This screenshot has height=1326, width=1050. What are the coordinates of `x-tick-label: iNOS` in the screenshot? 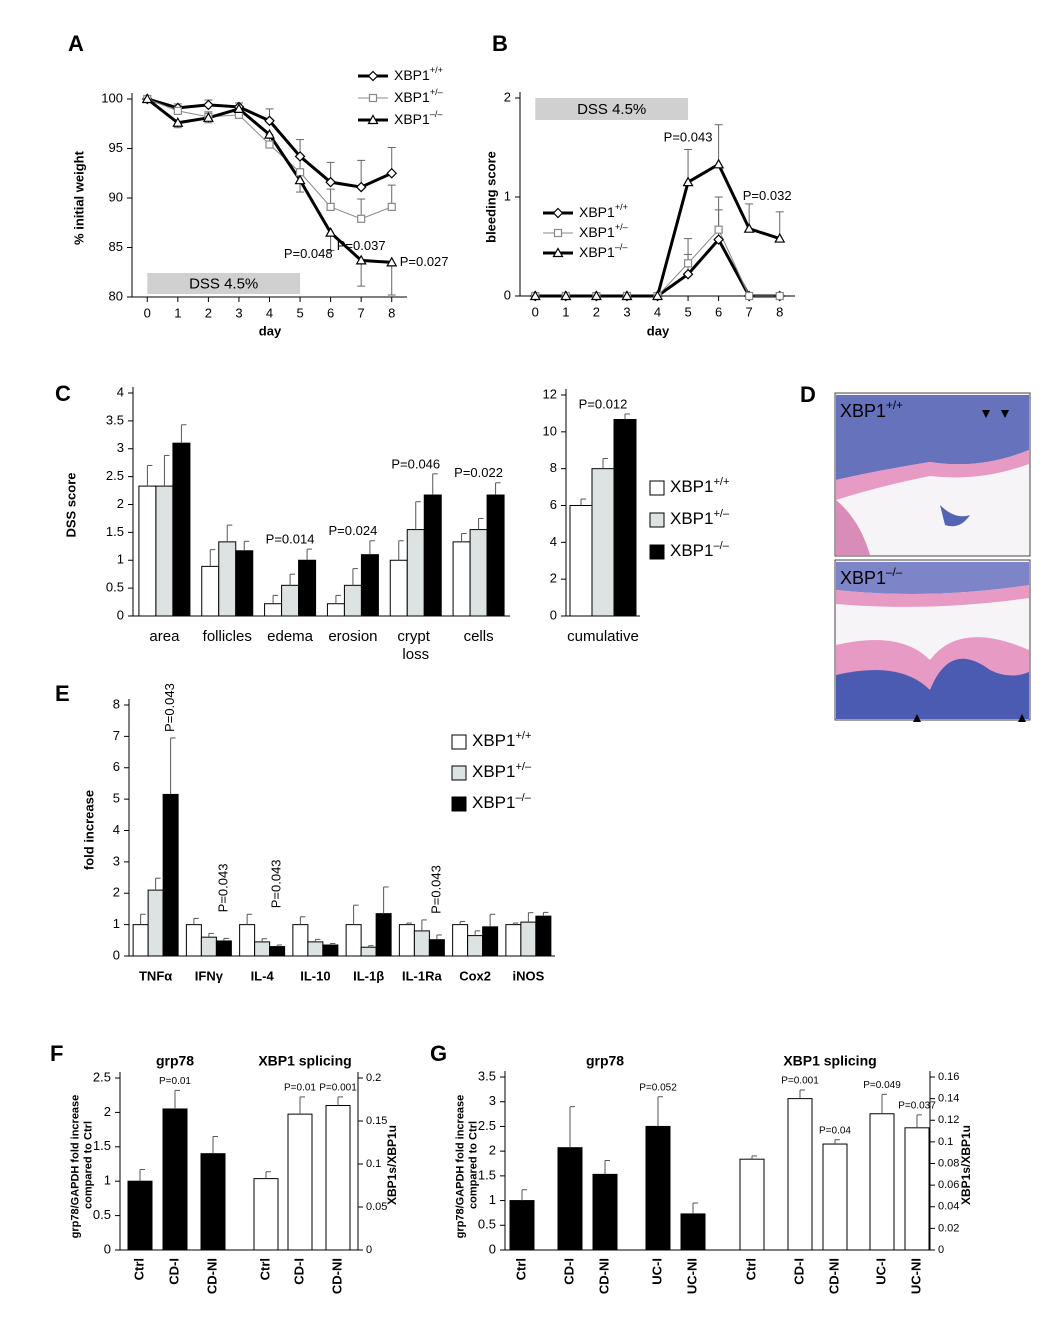 It's located at (528, 975).